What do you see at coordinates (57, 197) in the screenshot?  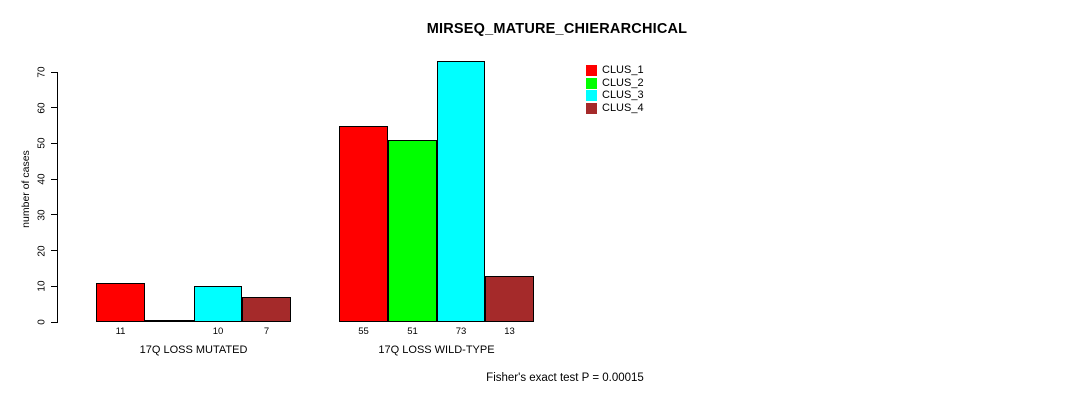 I see `y-axis-line` at bounding box center [57, 197].